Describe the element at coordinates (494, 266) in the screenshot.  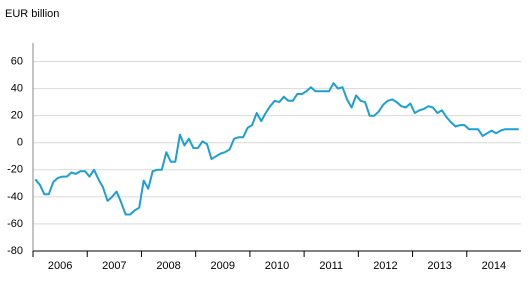
I see `x-tick-label: 2014` at that location.